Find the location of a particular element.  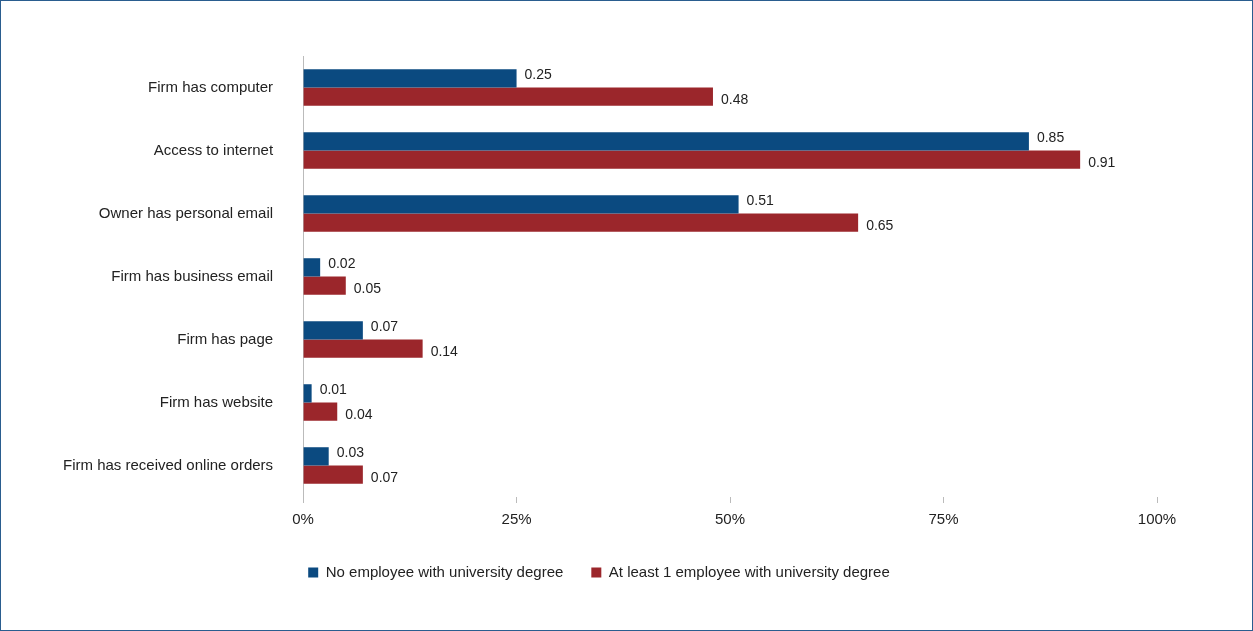

x-tick-label: 100% is located at coordinates (1157, 519).